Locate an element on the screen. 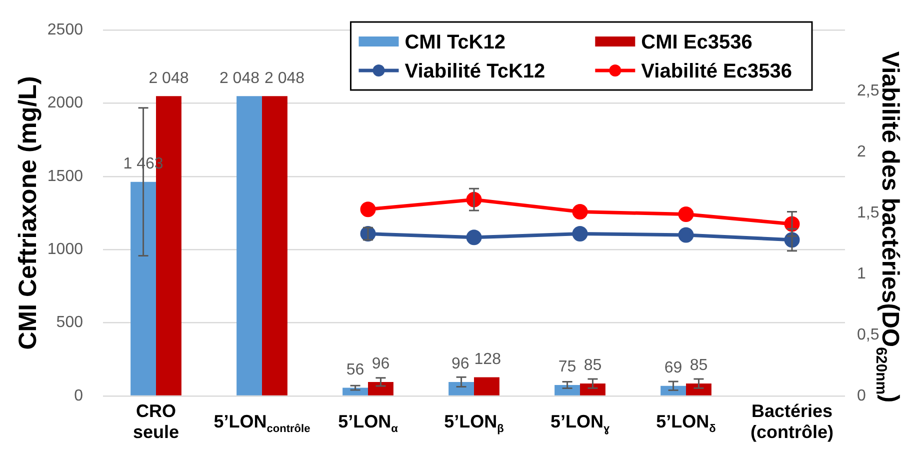  data-label: 56 is located at coordinates (355, 369).